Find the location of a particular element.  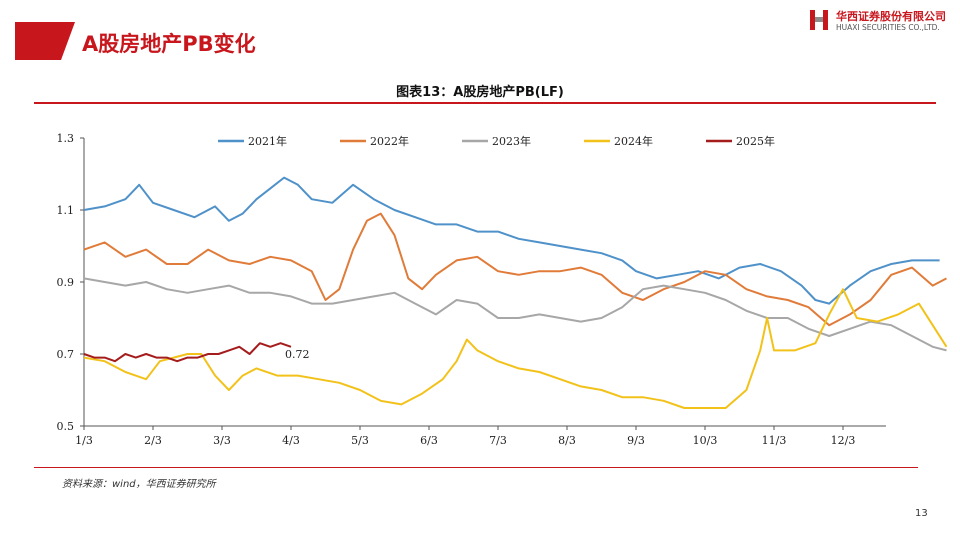

x-tick-label: 12/3 is located at coordinates (843, 440).